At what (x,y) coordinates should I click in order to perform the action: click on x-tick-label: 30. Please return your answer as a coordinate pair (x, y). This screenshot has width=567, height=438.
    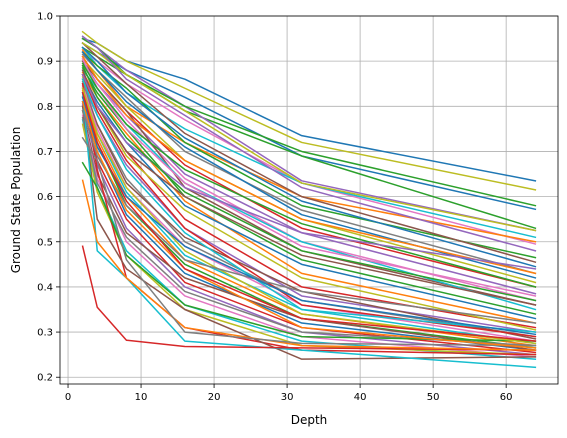
    Looking at the image, I should click on (287, 397).